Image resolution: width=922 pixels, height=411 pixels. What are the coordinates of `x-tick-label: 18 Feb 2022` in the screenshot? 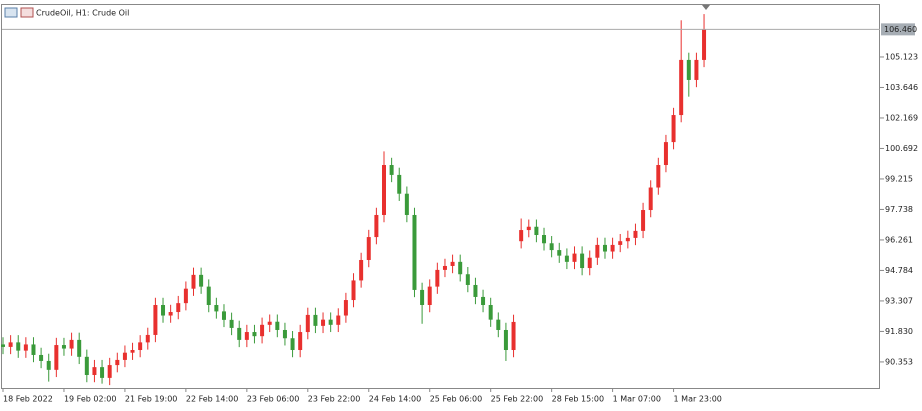 It's located at (28, 399).